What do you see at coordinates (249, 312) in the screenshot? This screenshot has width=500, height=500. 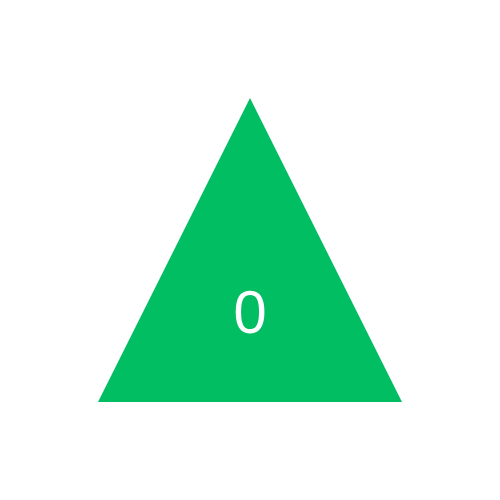 I see `shape-label: 0` at bounding box center [249, 312].